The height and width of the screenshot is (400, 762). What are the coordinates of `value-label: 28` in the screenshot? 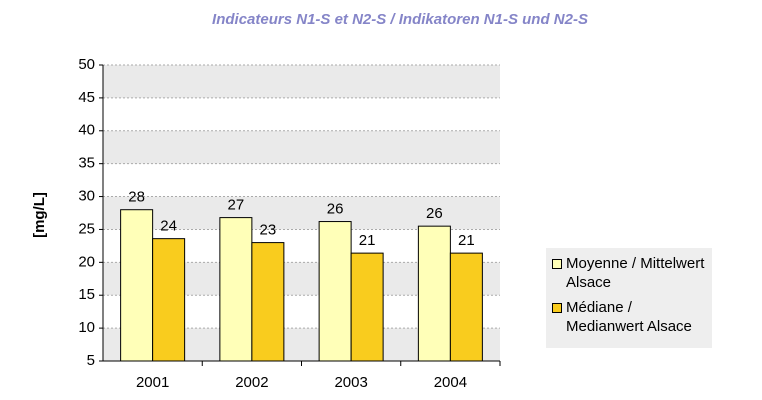 It's located at (136, 197).